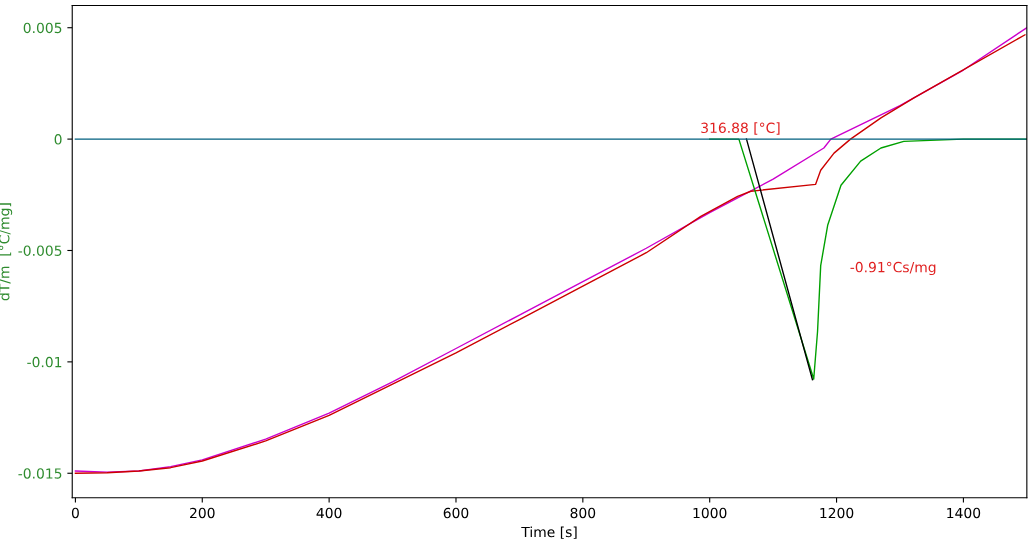 The width and height of the screenshot is (1032, 544). What do you see at coordinates (58, 139) in the screenshot?
I see `y-tick-label: 0` at bounding box center [58, 139].